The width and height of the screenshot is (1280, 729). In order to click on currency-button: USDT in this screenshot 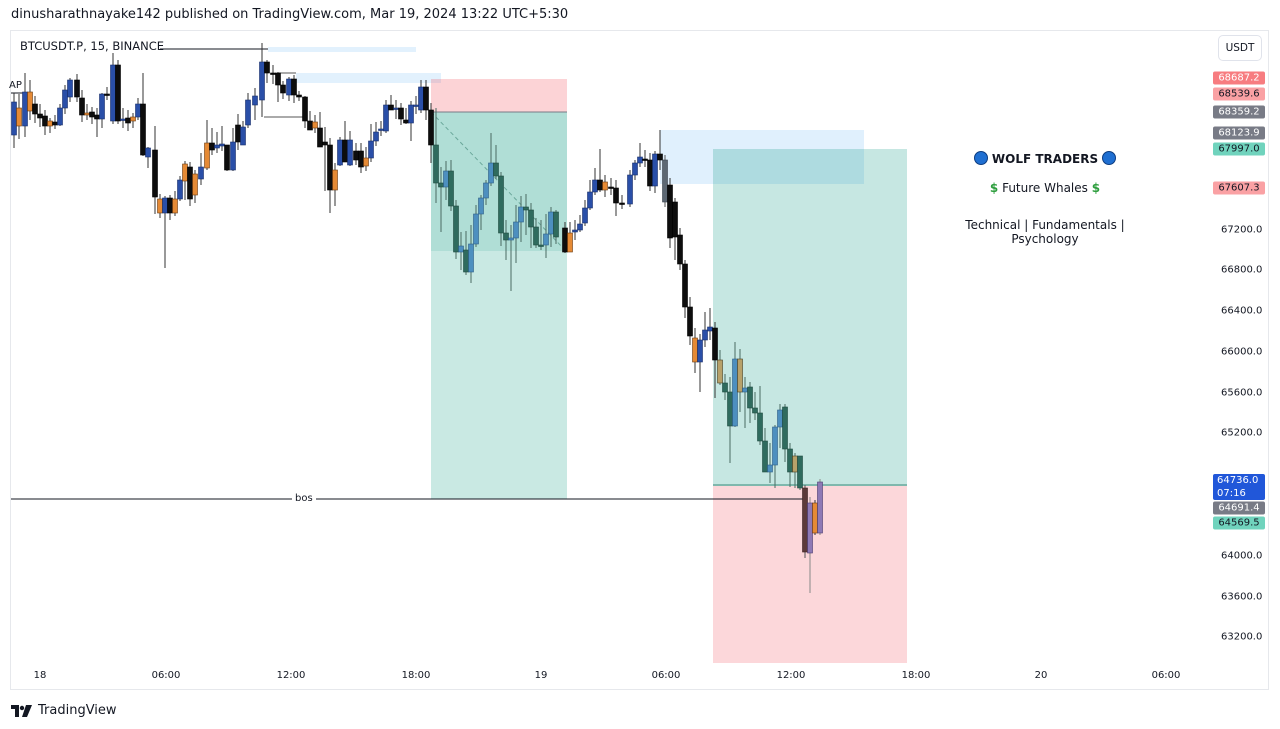, I will do `click(1240, 48)`.